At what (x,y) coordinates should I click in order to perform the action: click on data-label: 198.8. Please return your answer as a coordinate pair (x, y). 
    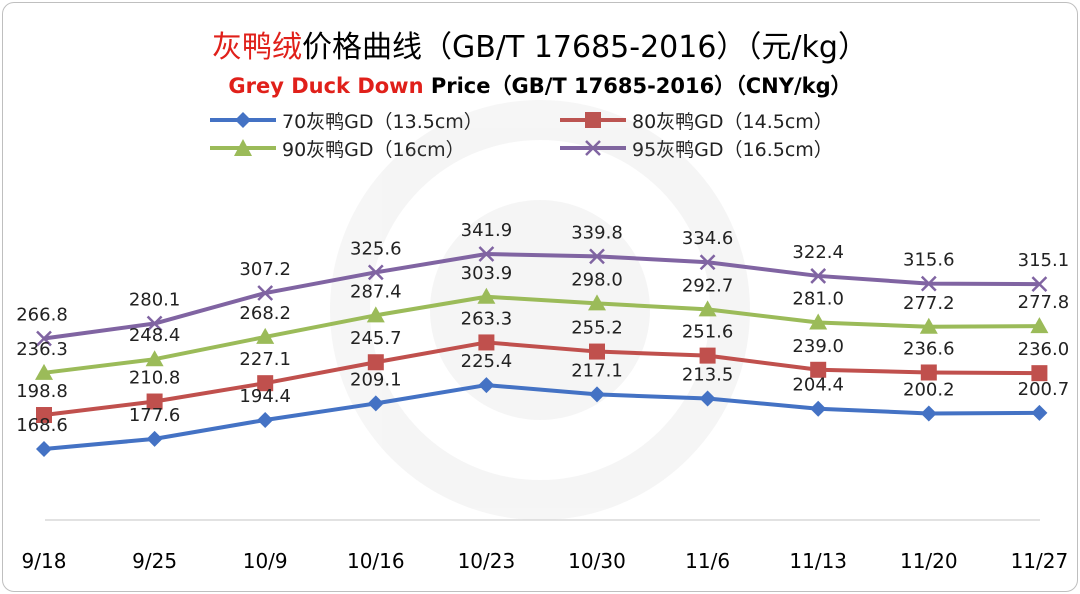
    Looking at the image, I should click on (42, 391).